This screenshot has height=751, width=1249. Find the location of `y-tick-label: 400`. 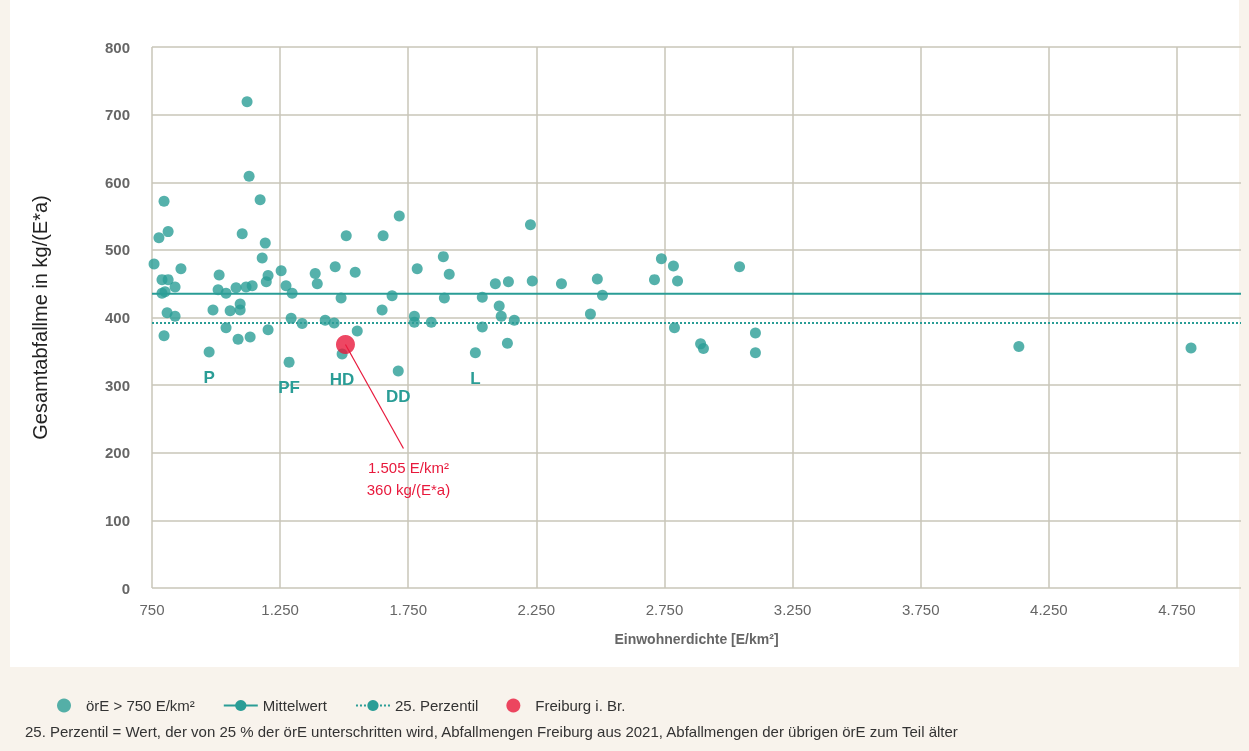

y-tick-label: 400 is located at coordinates (117, 317).